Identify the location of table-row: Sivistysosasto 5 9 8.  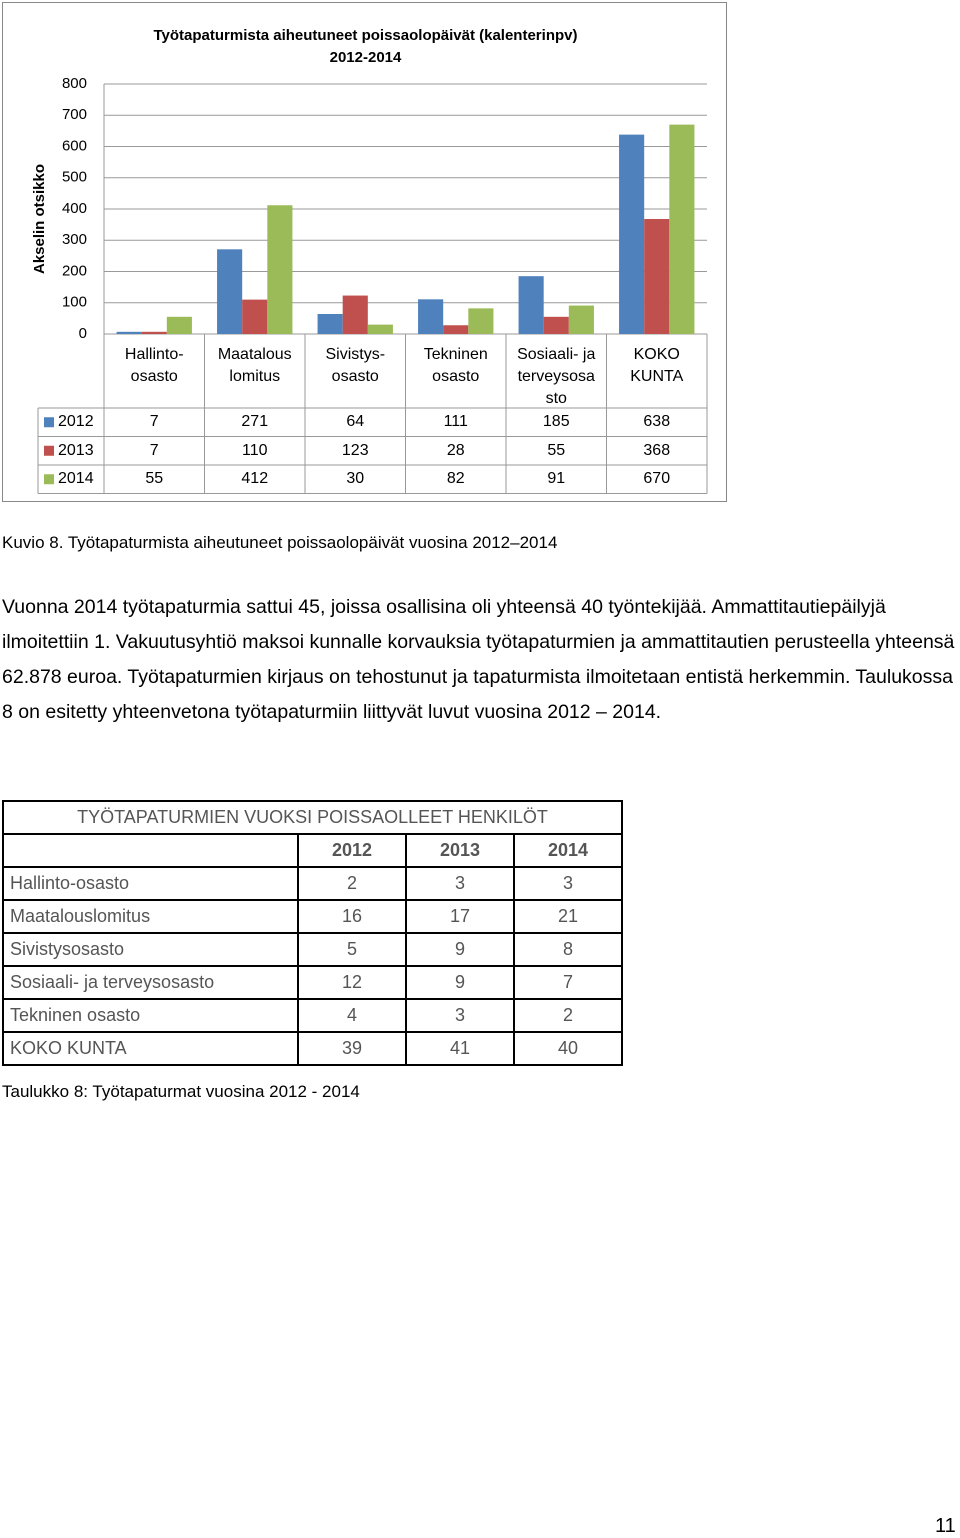
(312, 949).